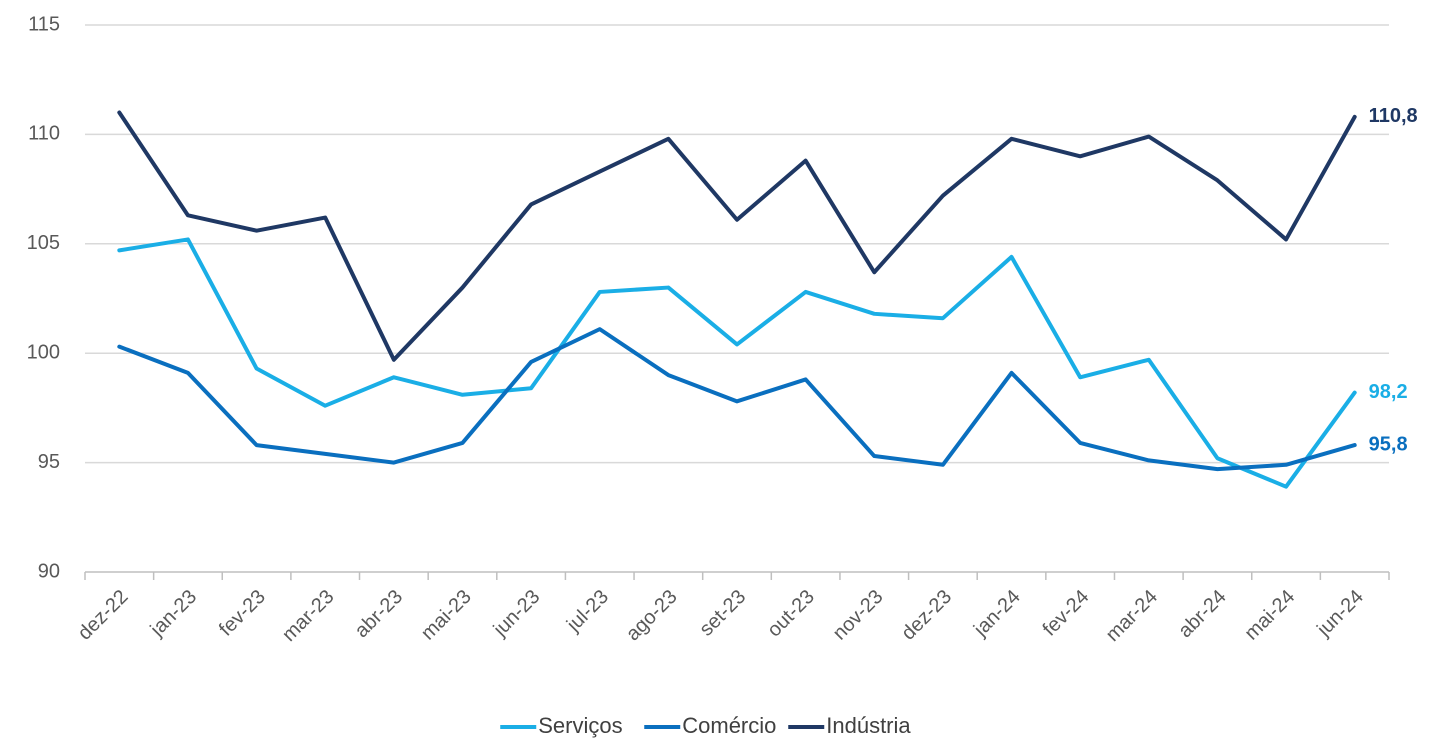 The height and width of the screenshot is (743, 1444). Describe the element at coordinates (43, 243) in the screenshot. I see `y-tick-label: 105` at that location.